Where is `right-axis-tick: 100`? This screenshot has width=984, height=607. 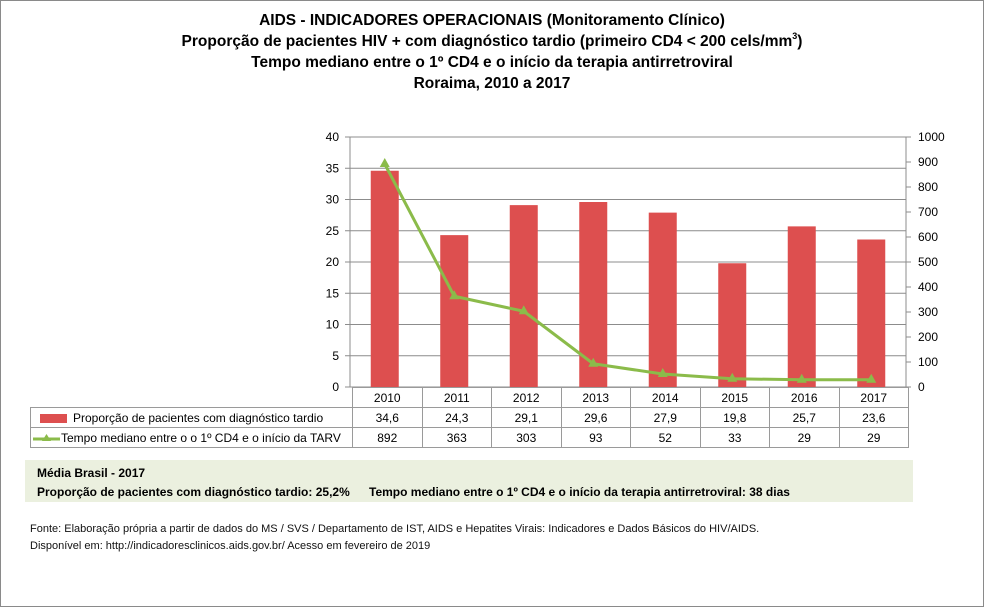 right-axis-tick: 100 is located at coordinates (928, 362).